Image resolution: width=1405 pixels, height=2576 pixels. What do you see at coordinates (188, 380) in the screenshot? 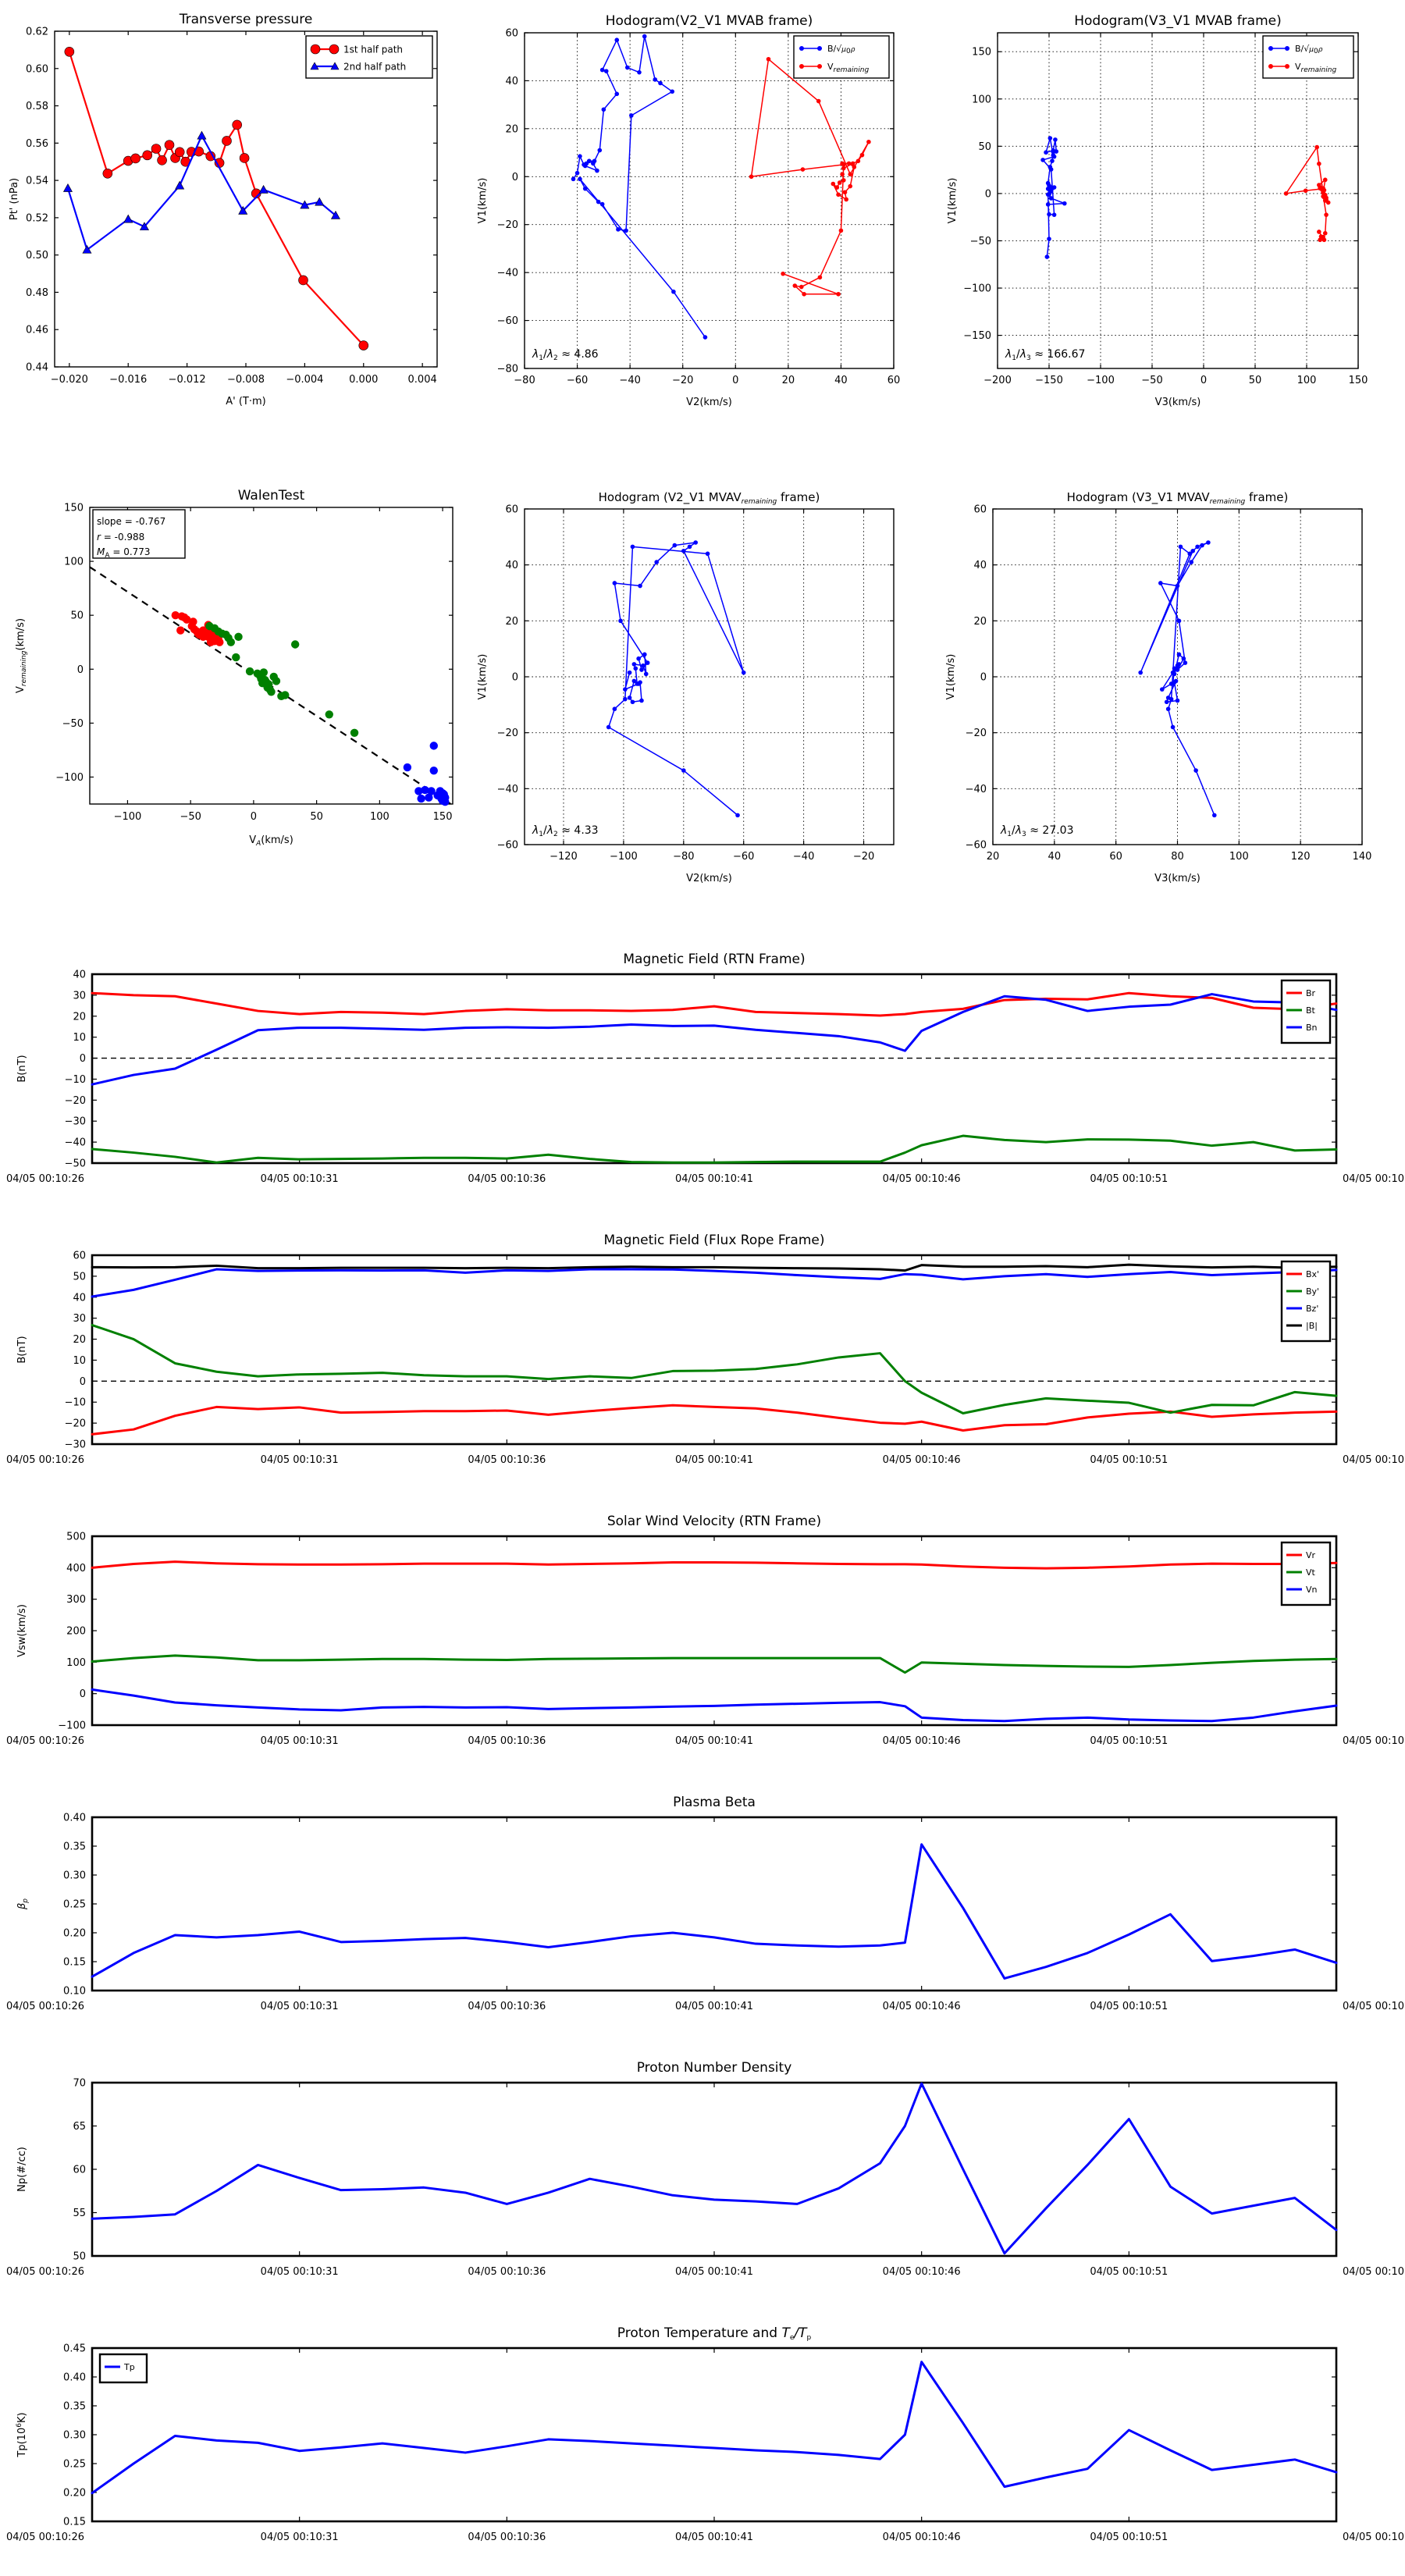
I see `svg-text: −0.012` at bounding box center [188, 380].